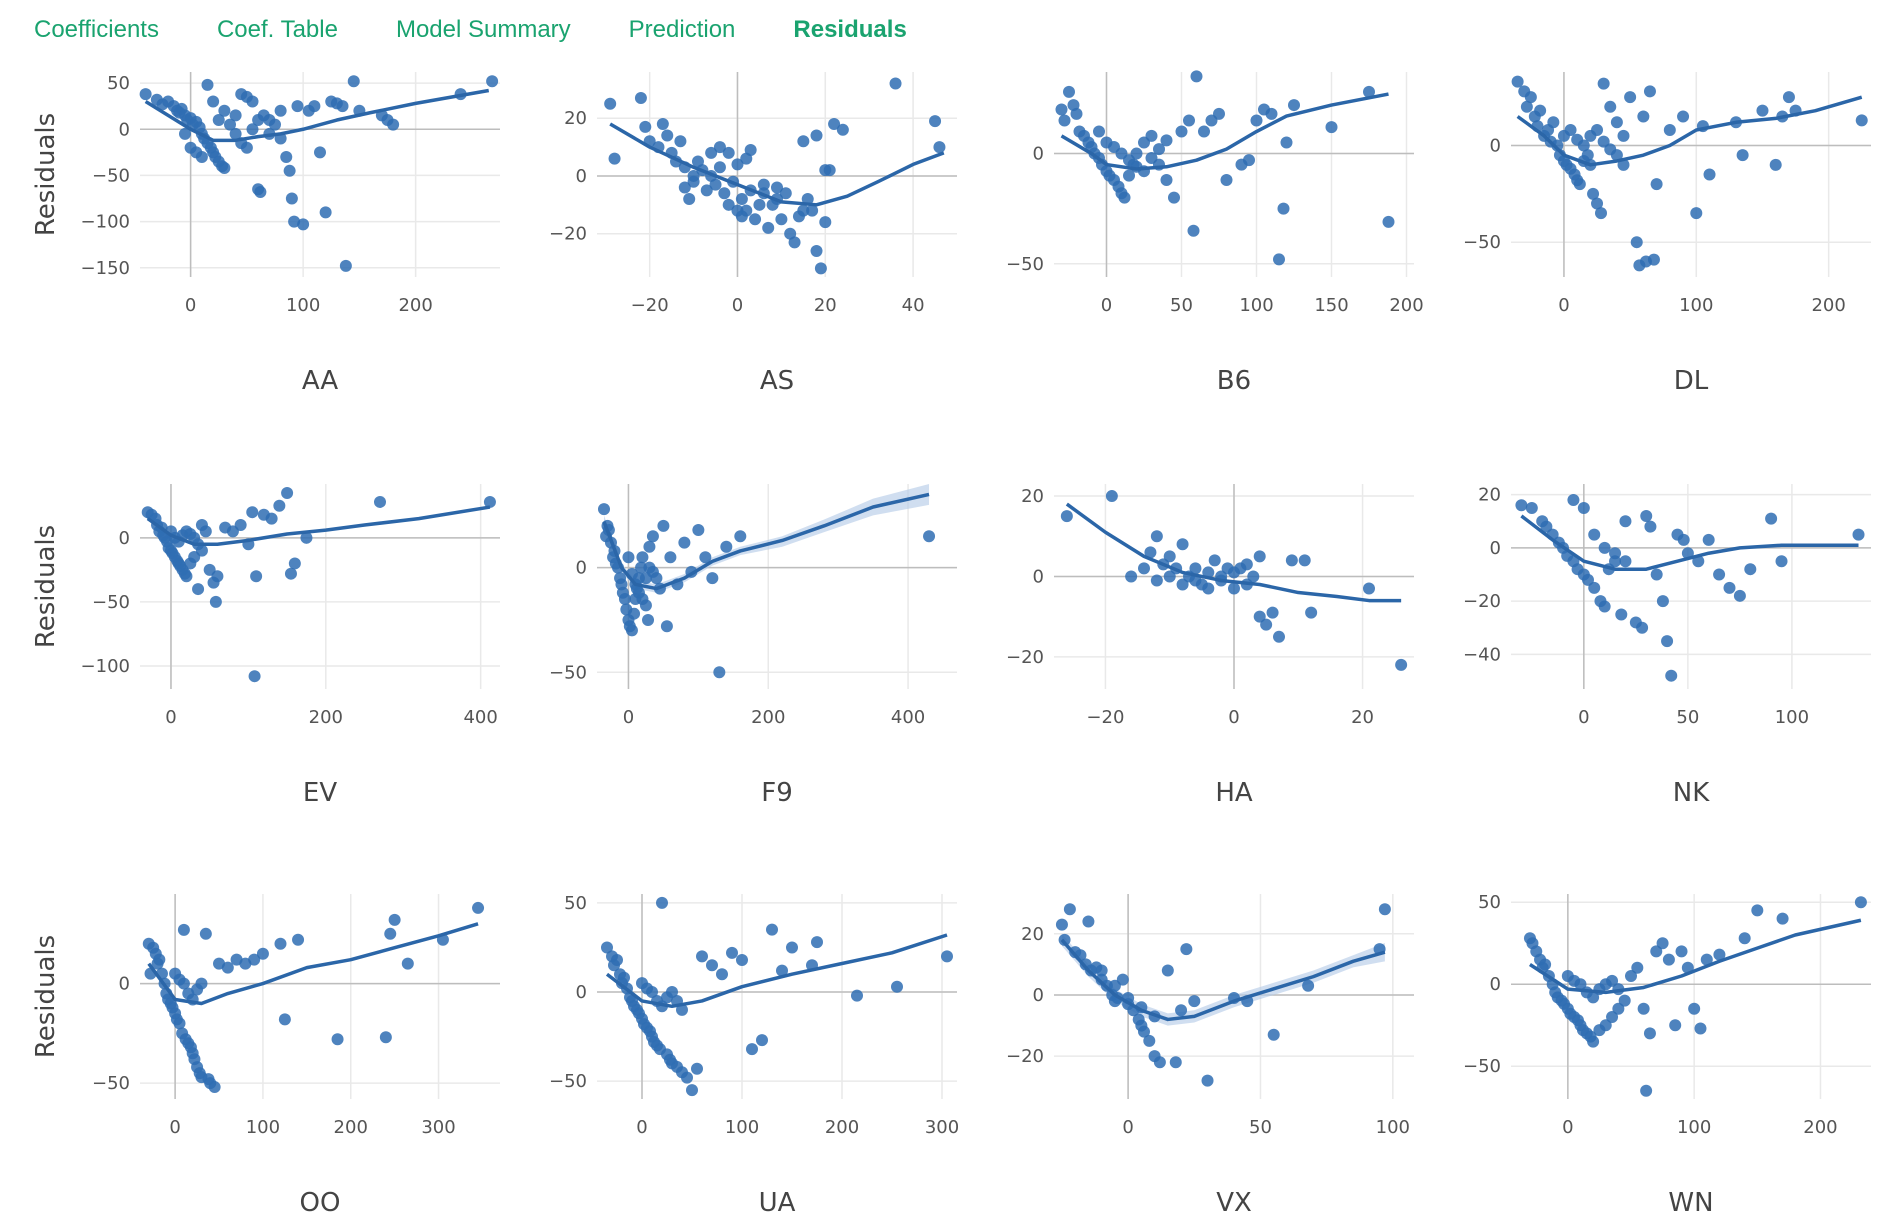 The height and width of the screenshot is (1226, 1890). What do you see at coordinates (913, 305) in the screenshot?
I see `x-tick-label: 40` at bounding box center [913, 305].